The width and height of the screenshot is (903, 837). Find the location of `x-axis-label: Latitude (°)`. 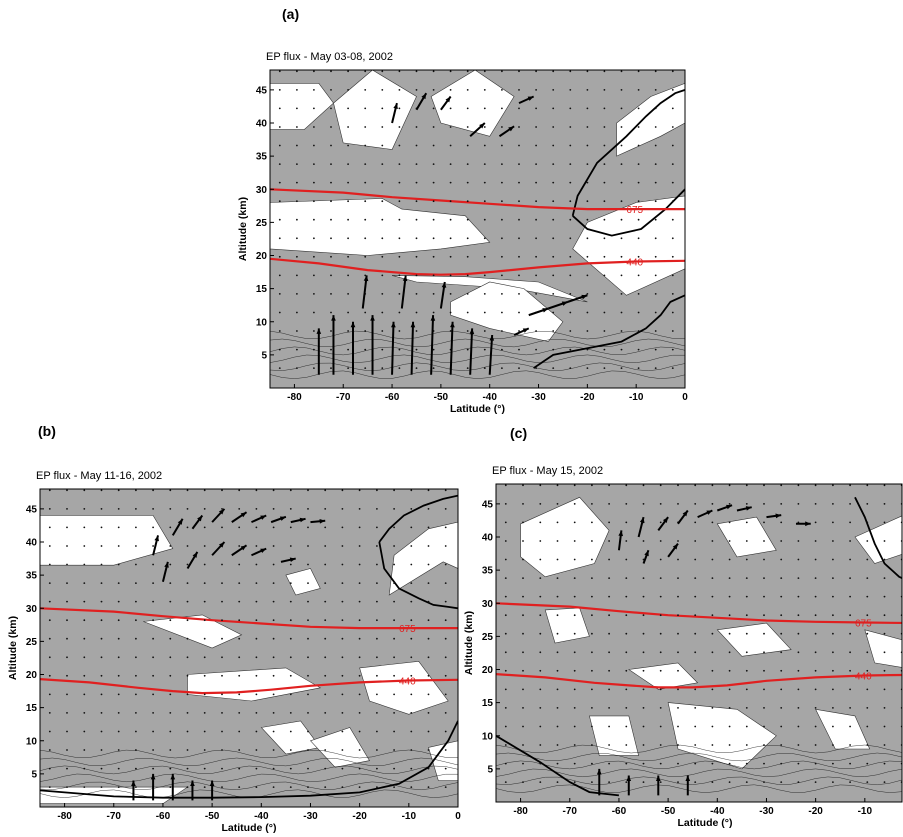

x-axis-label: Latitude (°) is located at coordinates (705, 823).